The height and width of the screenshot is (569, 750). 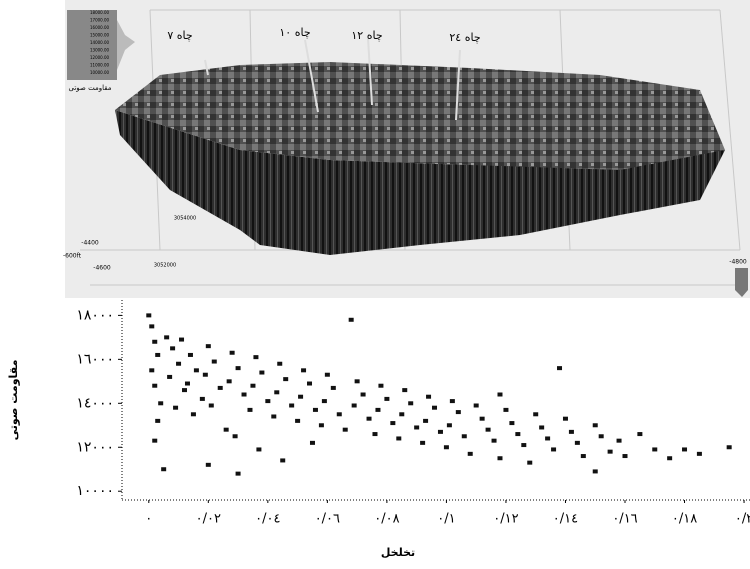 What do you see at coordinates (95, 403) in the screenshot?
I see `y-tick-label: ١٤٠٠٠` at bounding box center [95, 403].